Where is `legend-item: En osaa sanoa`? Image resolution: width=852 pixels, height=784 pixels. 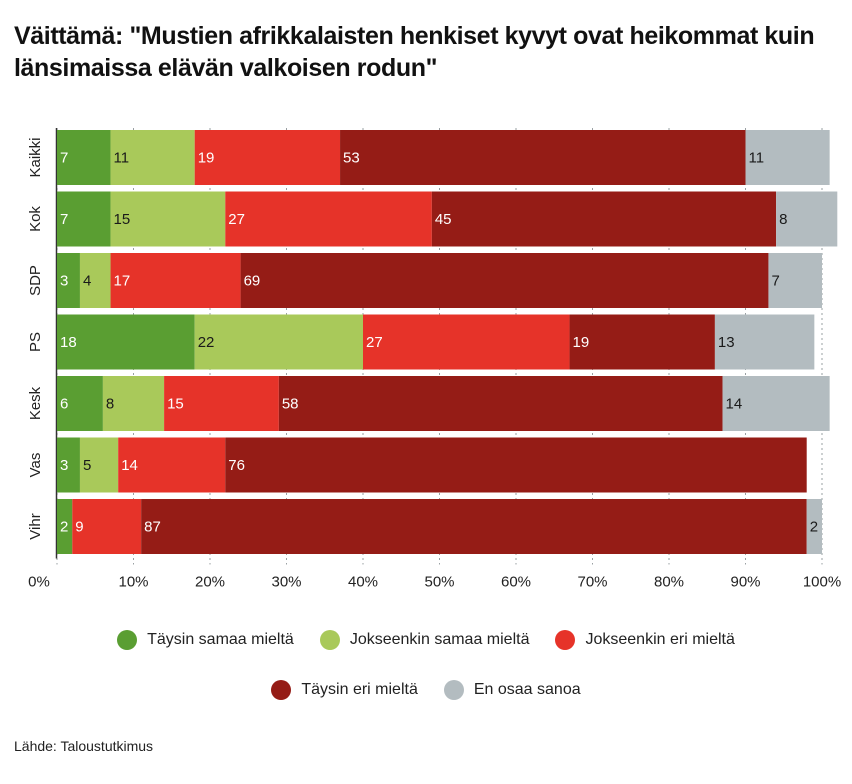 legend-item: En osaa sanoa is located at coordinates (512, 690).